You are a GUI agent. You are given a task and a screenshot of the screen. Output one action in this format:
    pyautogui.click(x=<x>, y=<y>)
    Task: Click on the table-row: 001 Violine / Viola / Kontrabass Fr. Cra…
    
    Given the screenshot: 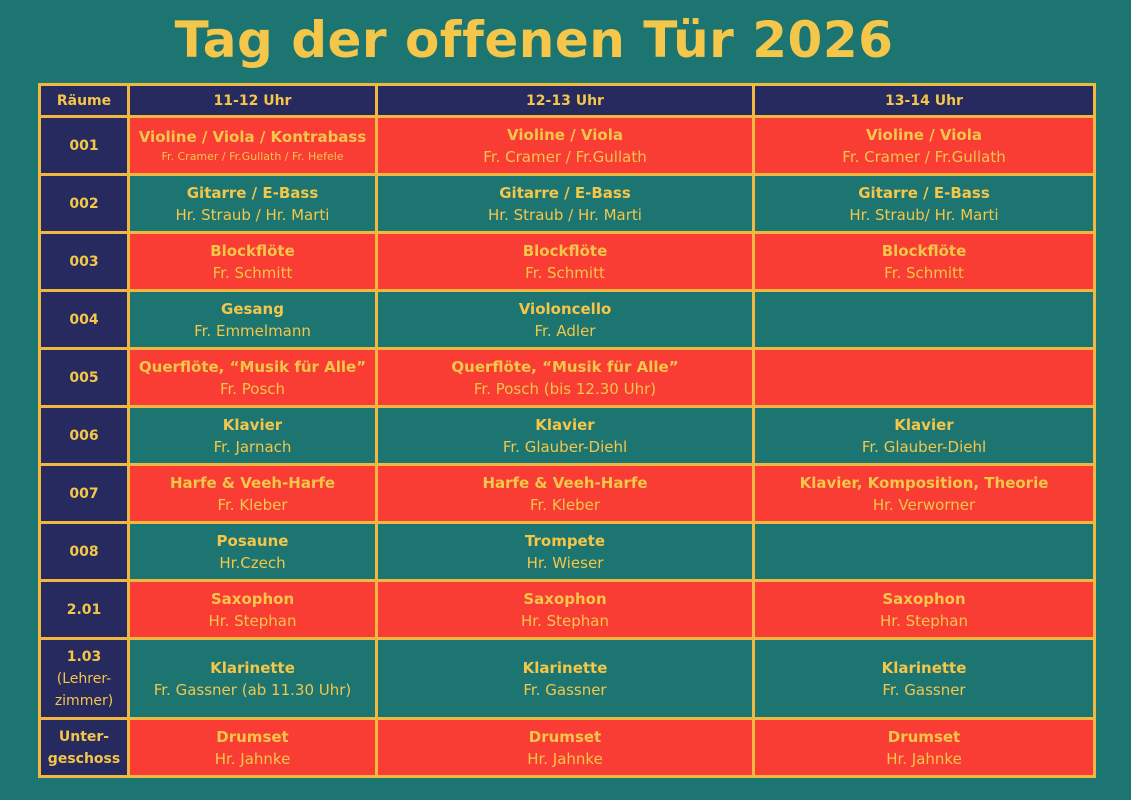 What is the action you would take?
    pyautogui.click(x=567, y=145)
    